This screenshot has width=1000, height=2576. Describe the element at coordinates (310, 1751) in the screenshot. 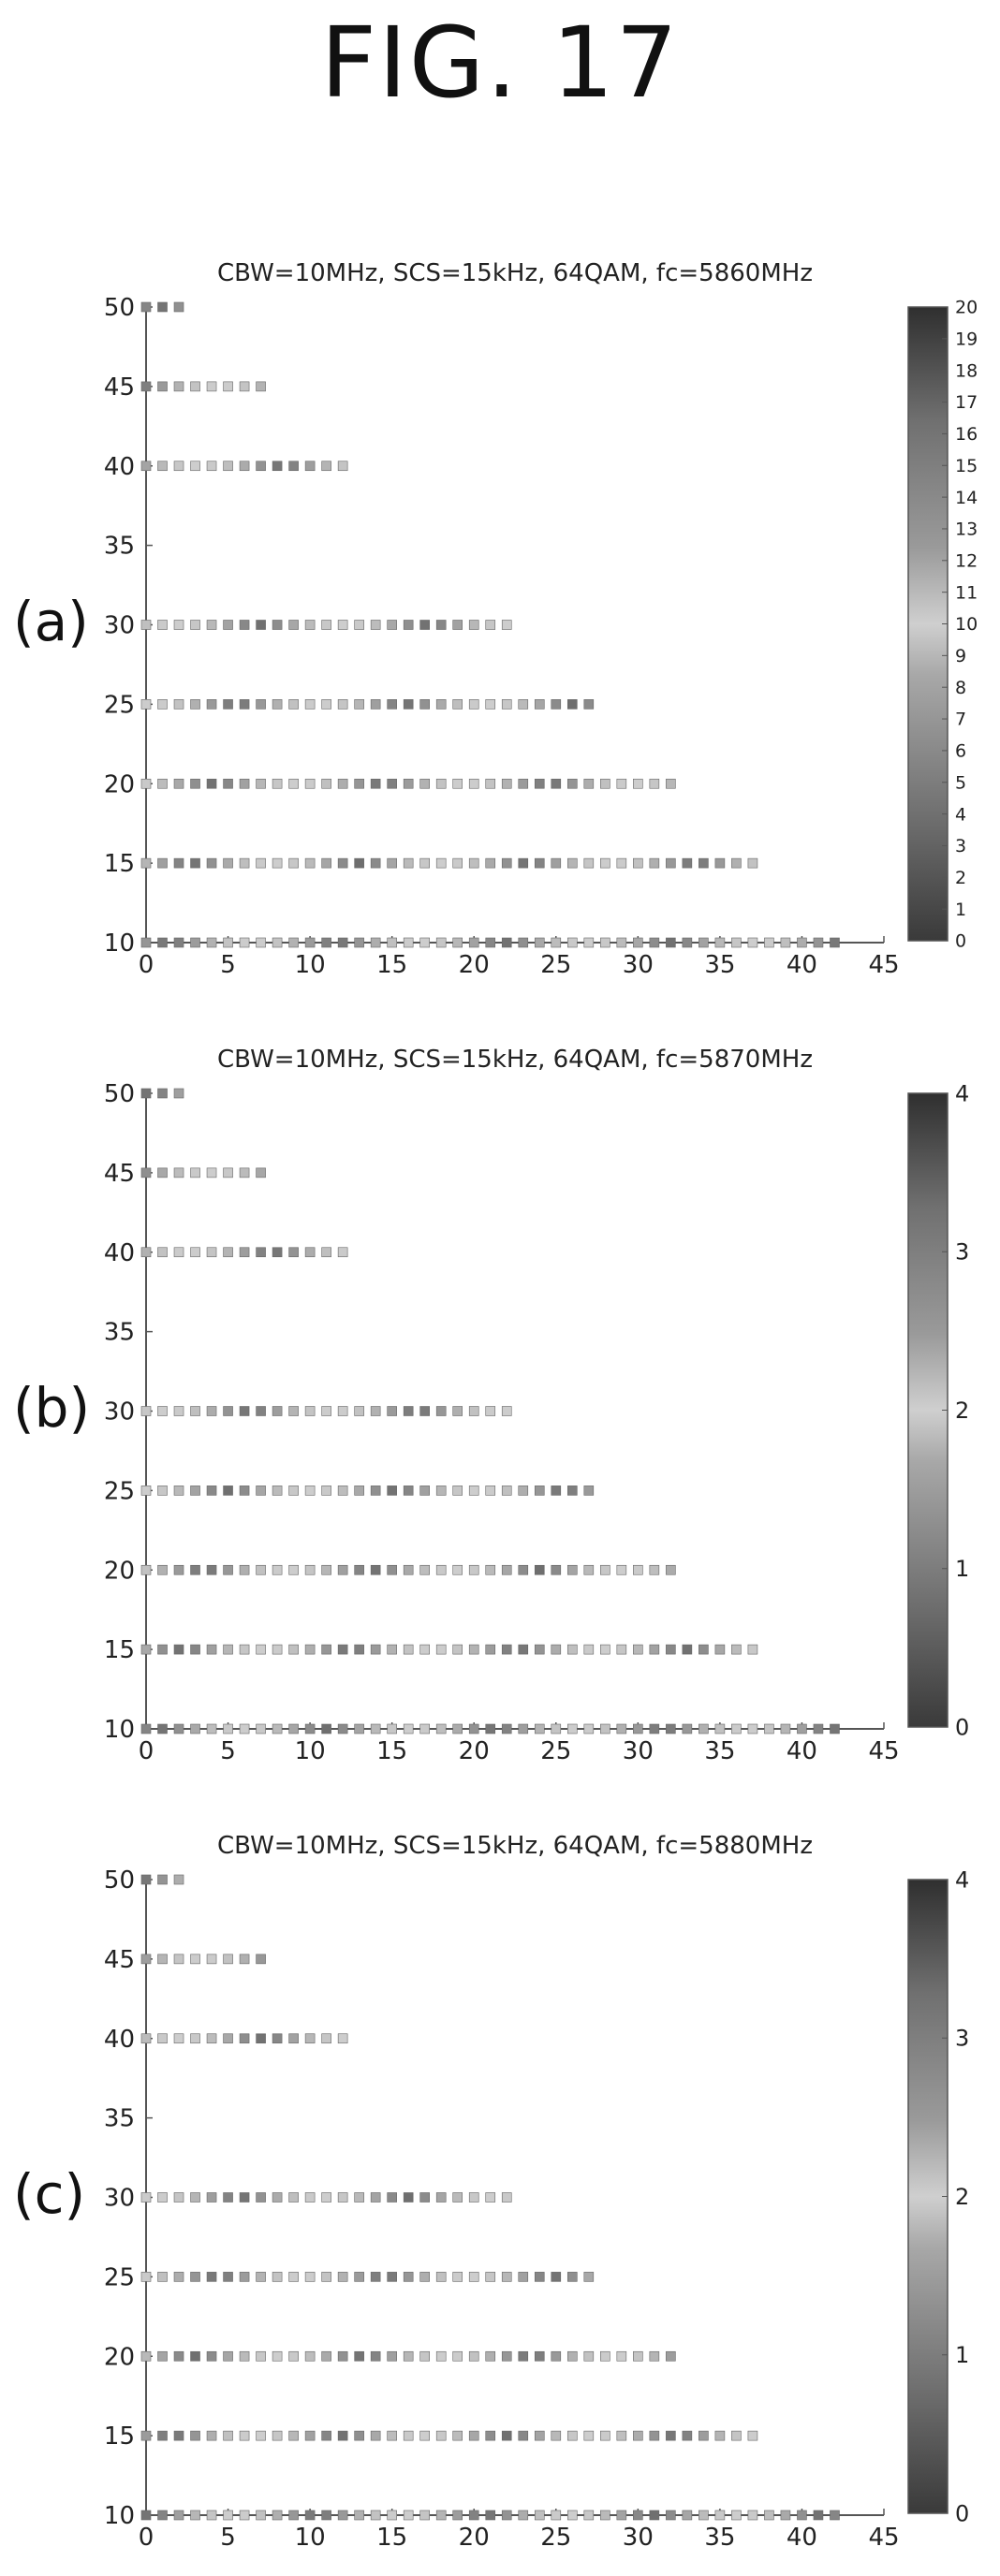

I see `x-tick-label: 10` at that location.